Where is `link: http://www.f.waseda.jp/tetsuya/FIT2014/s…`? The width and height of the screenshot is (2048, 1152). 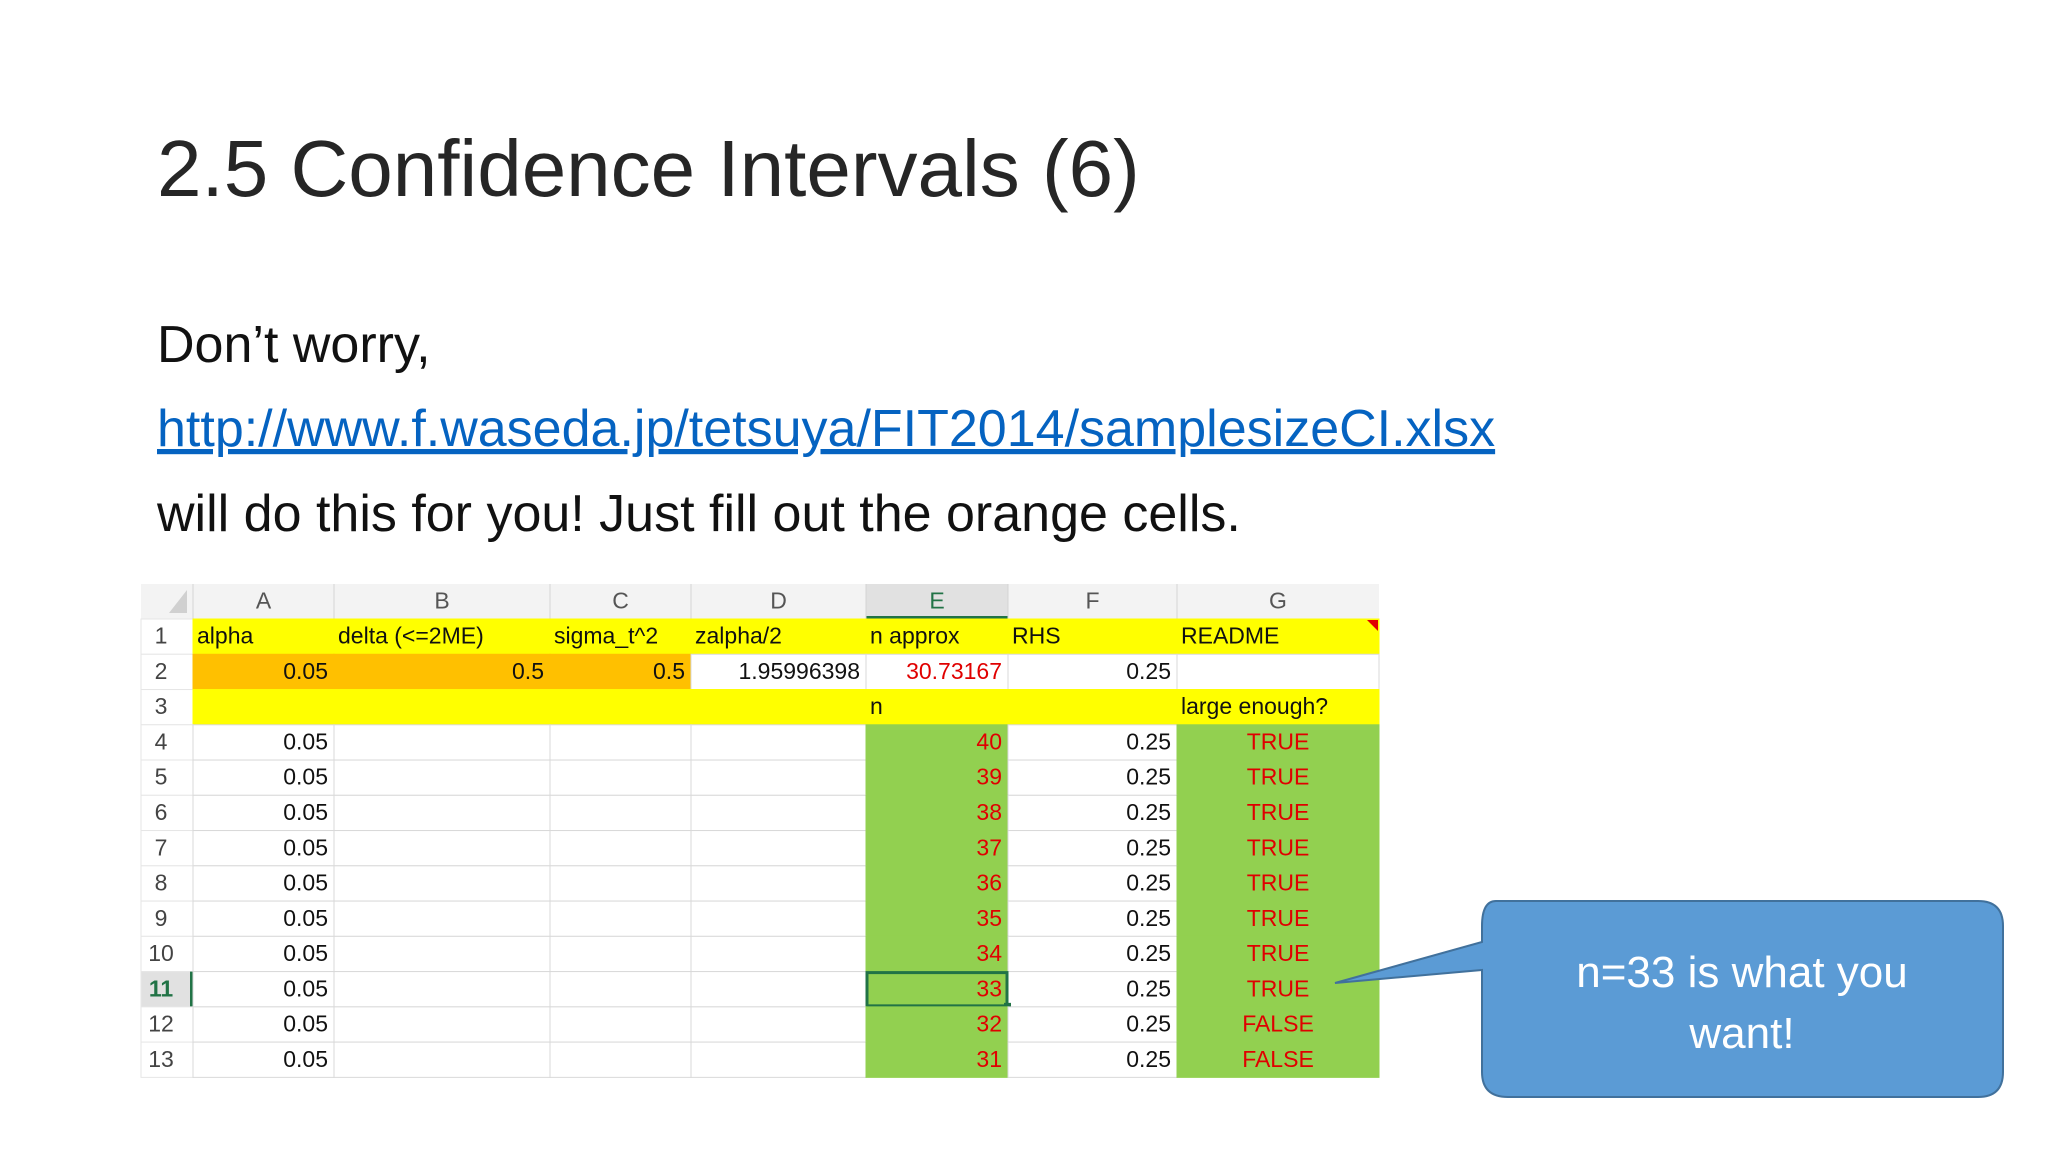 link: http://www.f.waseda.jp/tetsuya/FIT2014/s… is located at coordinates (826, 429).